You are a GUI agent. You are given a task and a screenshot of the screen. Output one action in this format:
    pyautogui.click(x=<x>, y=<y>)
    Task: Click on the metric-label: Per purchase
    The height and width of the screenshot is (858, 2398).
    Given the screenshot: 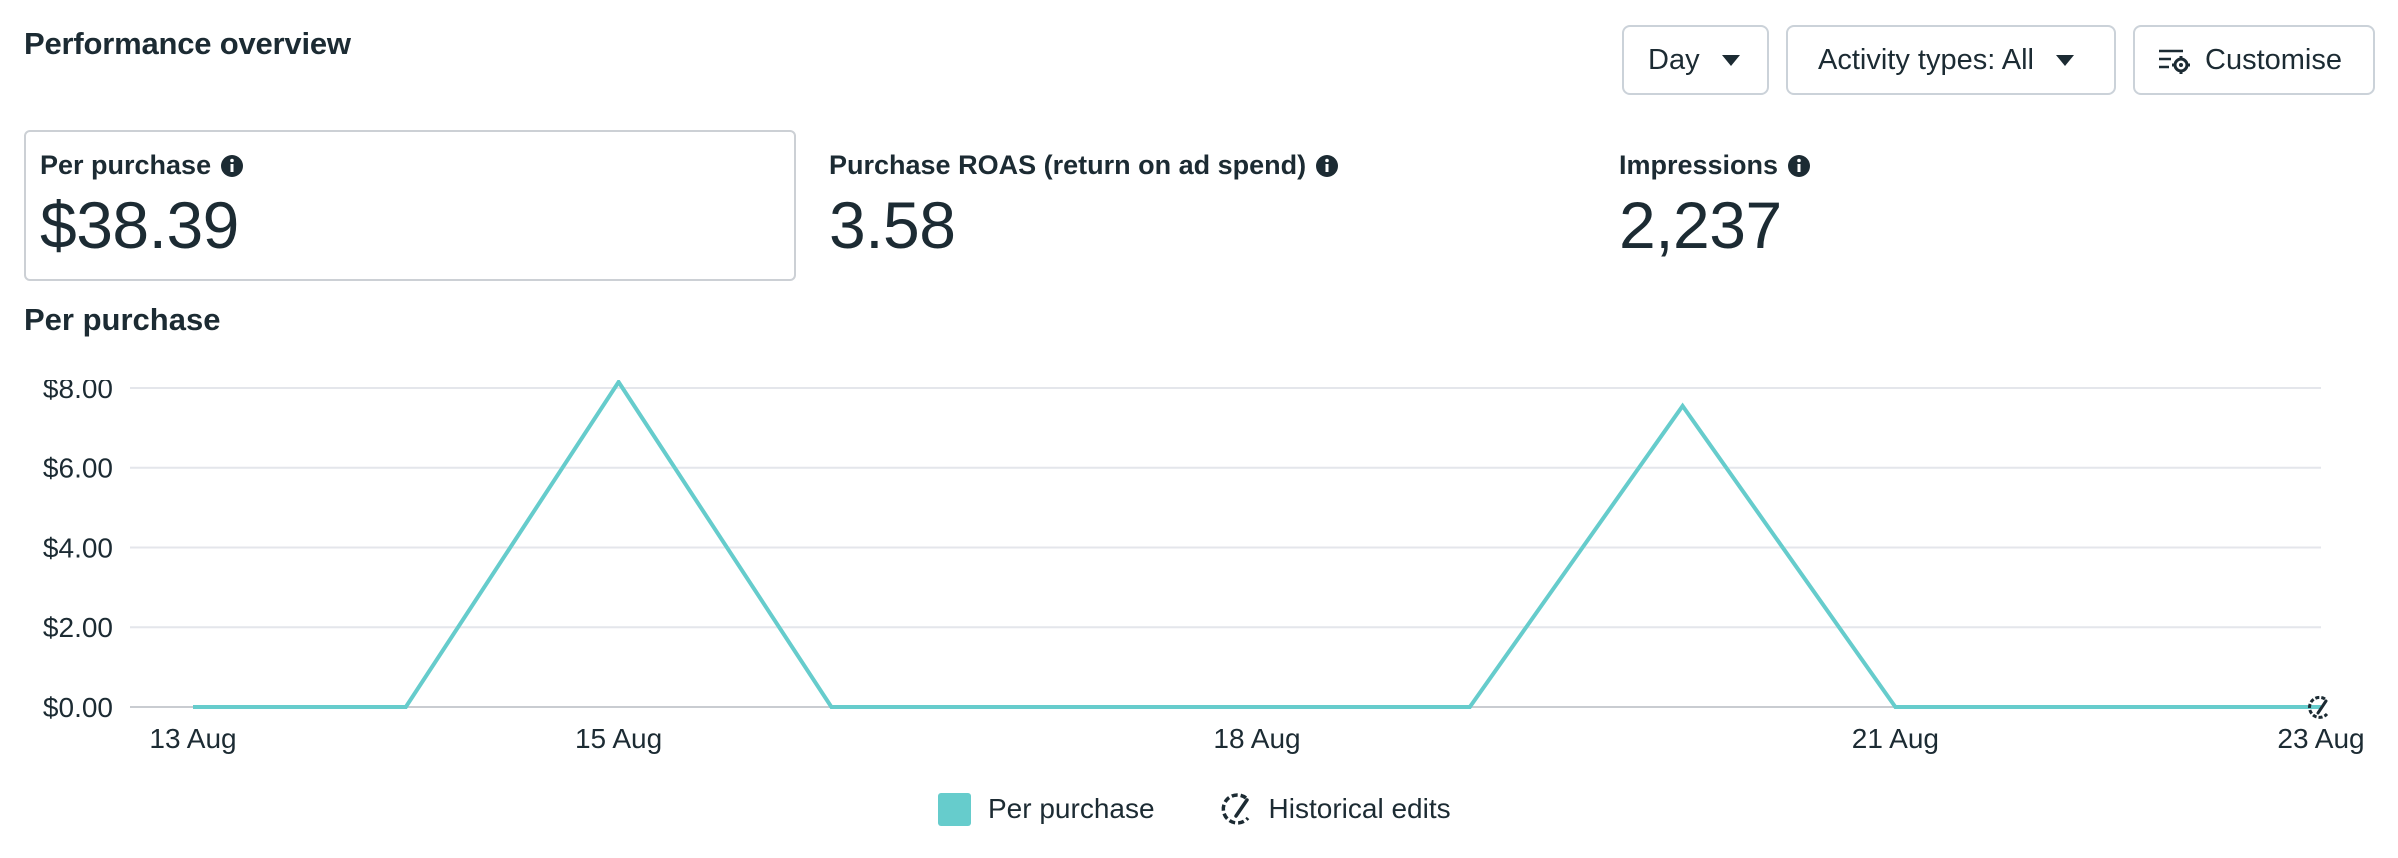 What is the action you would take?
    pyautogui.click(x=126, y=165)
    